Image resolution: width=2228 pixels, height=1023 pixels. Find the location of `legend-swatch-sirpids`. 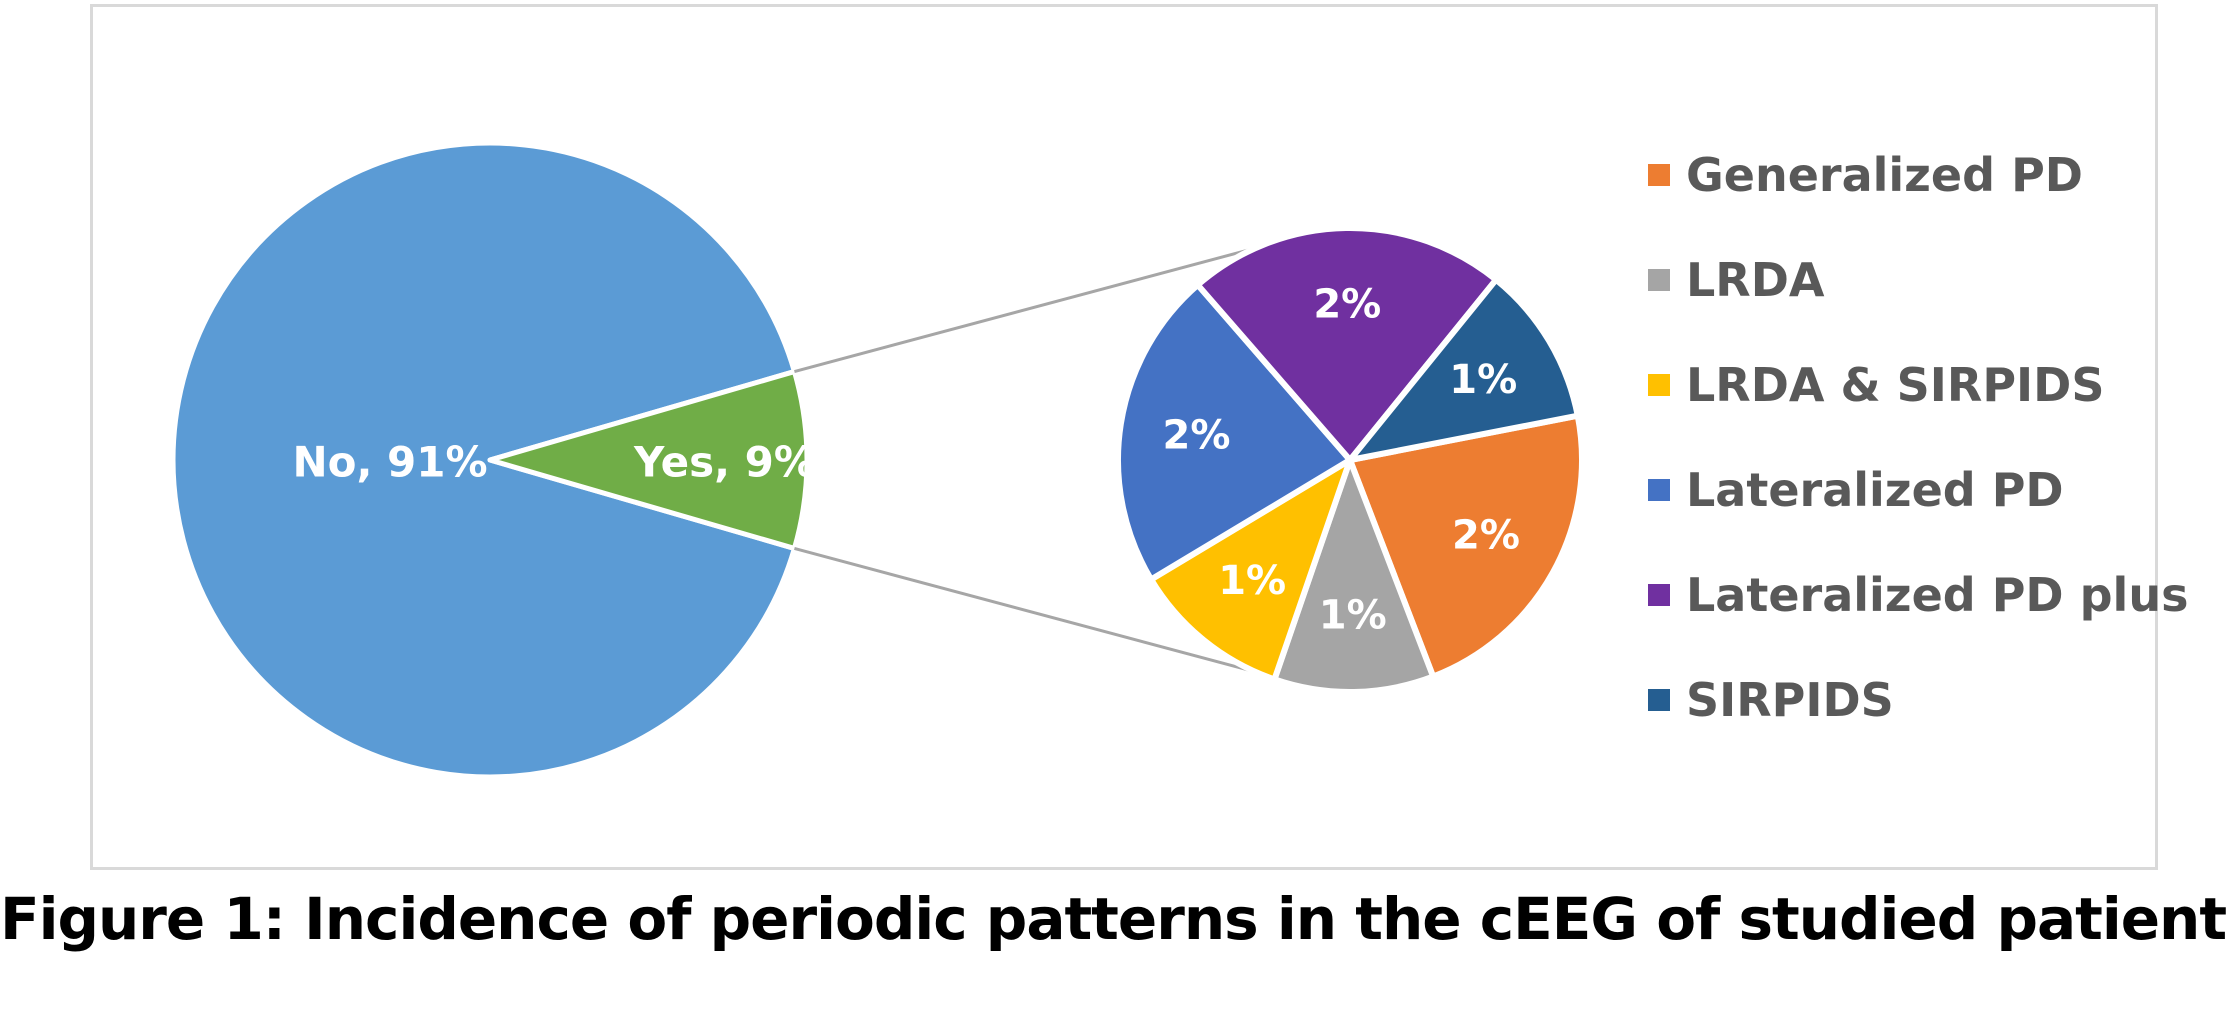

legend-swatch-sirpids is located at coordinates (1659, 700).